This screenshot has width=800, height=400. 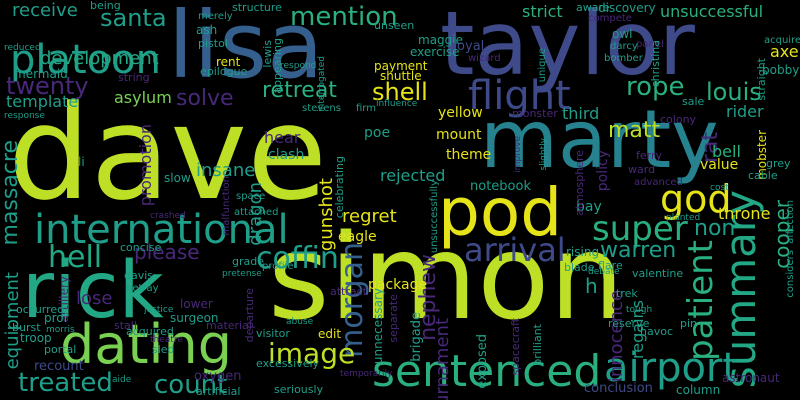 I want to click on word-stall: stall, so click(x=125, y=325).